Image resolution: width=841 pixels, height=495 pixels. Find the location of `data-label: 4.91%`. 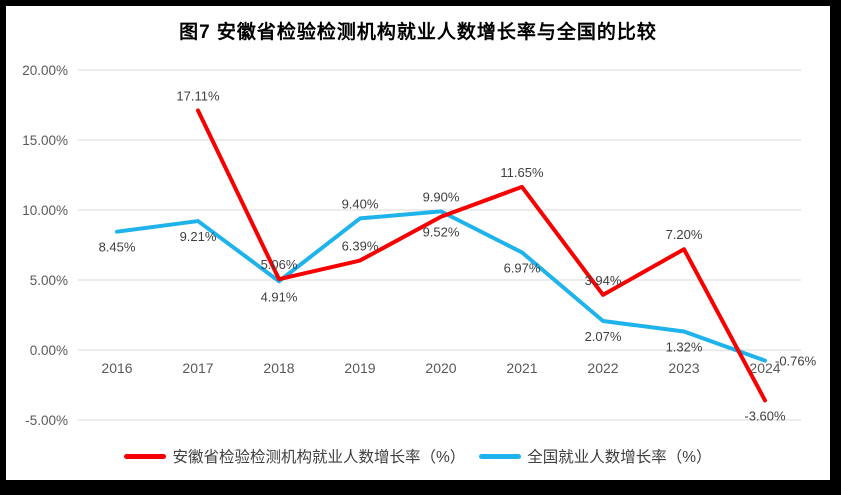

data-label: 4.91% is located at coordinates (279, 296).